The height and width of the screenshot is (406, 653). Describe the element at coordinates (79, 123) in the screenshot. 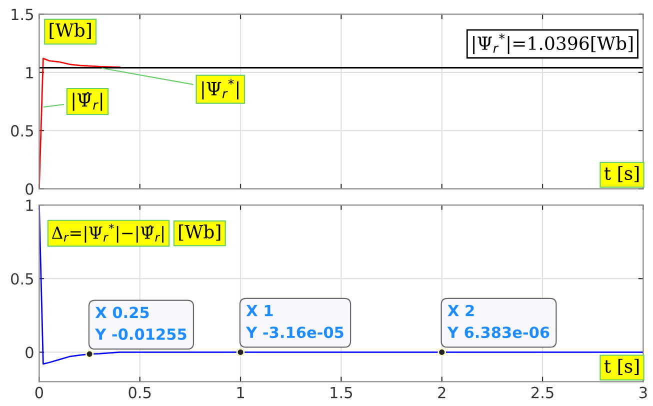

I see `line-series` at that location.